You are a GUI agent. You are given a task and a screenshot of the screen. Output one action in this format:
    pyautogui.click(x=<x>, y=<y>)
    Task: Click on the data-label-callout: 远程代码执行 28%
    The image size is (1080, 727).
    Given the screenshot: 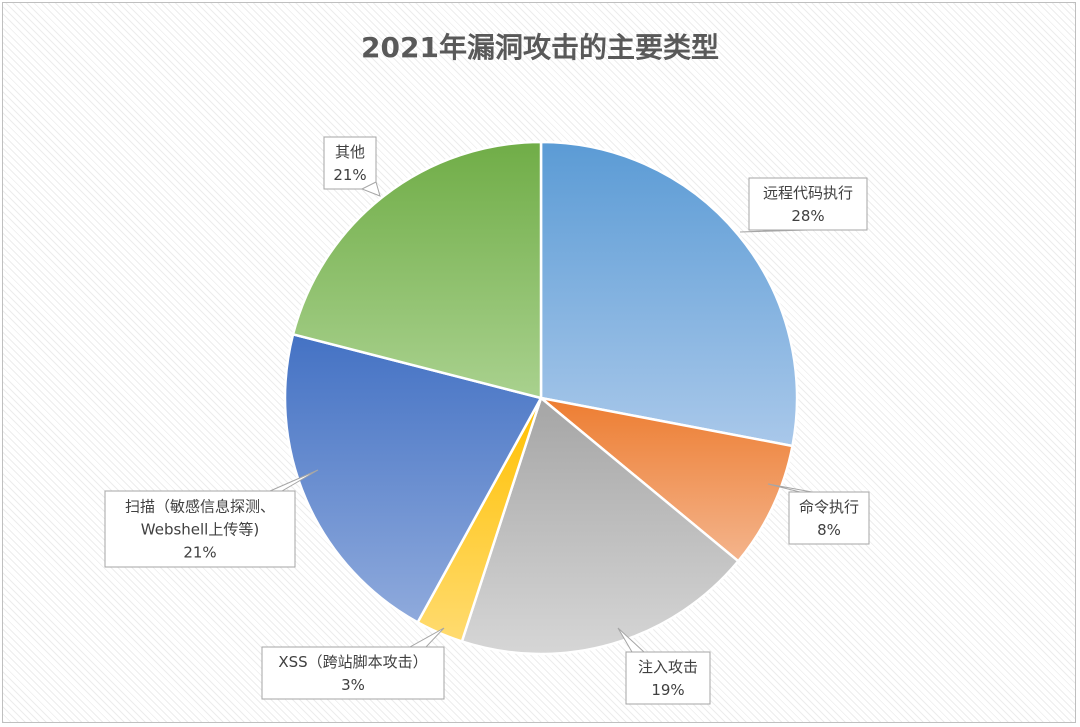 What is the action you would take?
    pyautogui.click(x=803, y=205)
    